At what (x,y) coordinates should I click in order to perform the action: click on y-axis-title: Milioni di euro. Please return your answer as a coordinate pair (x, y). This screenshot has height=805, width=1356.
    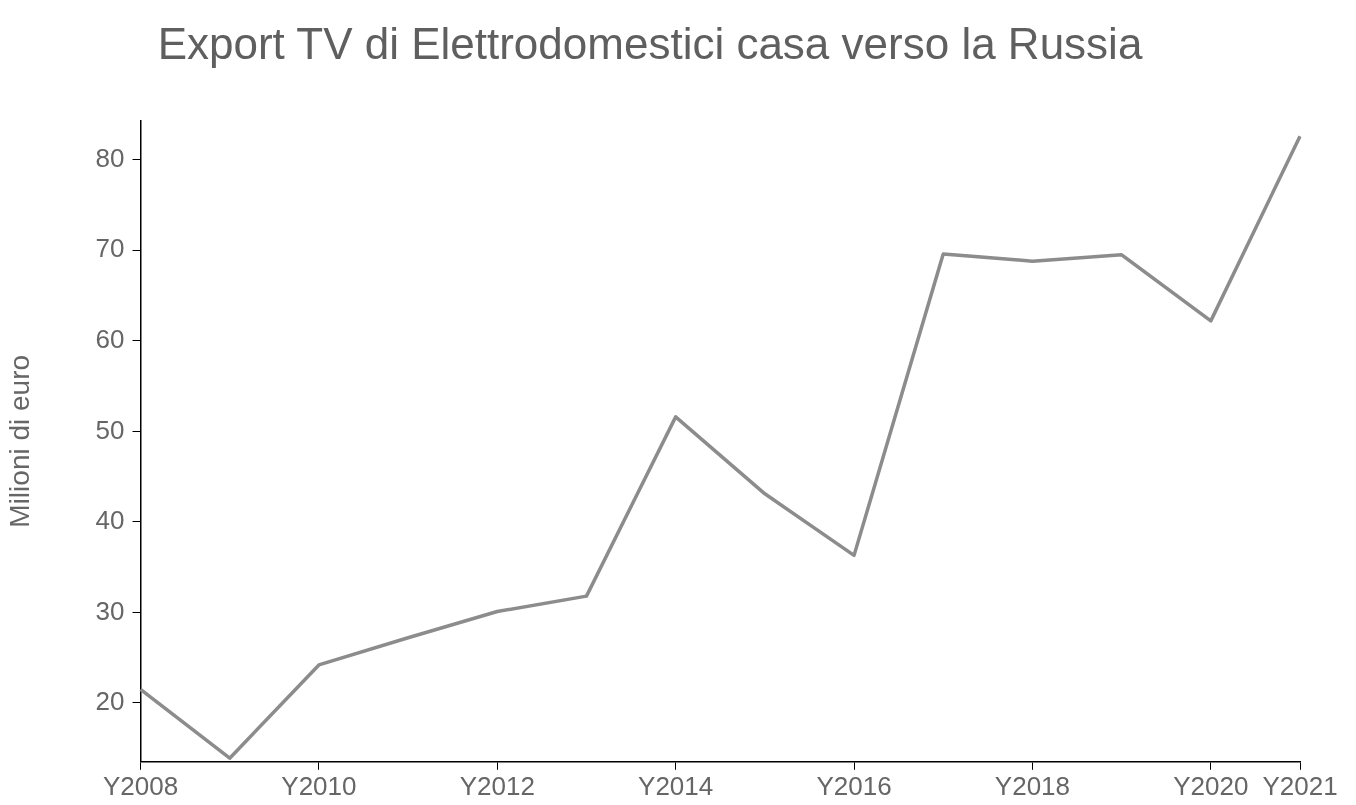
    Looking at the image, I should click on (19, 441).